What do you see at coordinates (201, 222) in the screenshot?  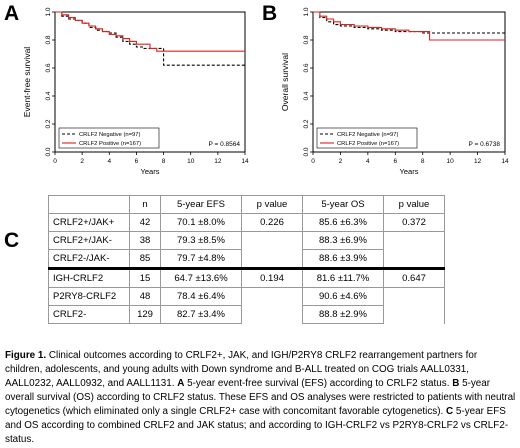 I see `table-cell: 70.1 ±8.0%` at bounding box center [201, 222].